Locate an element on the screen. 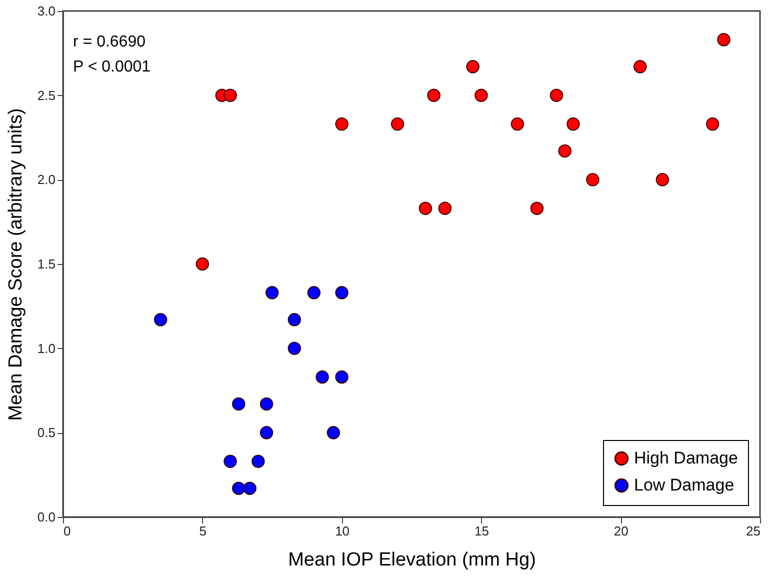  y-tick-label: 0.0 is located at coordinates (46, 517).